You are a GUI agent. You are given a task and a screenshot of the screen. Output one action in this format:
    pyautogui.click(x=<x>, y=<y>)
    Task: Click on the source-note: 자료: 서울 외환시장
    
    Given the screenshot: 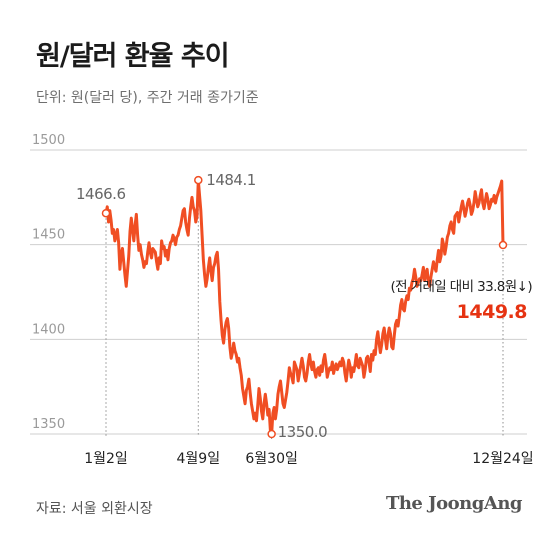 What is the action you would take?
    pyautogui.click(x=94, y=509)
    